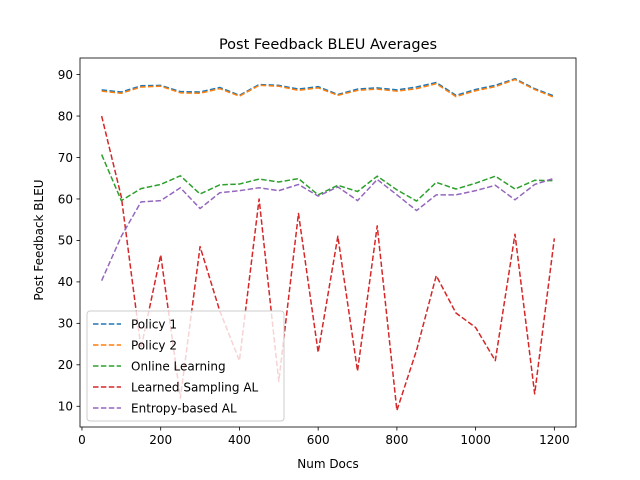 The image size is (640, 480). Describe the element at coordinates (65, 407) in the screenshot. I see `y-tick-label: 10` at that location.